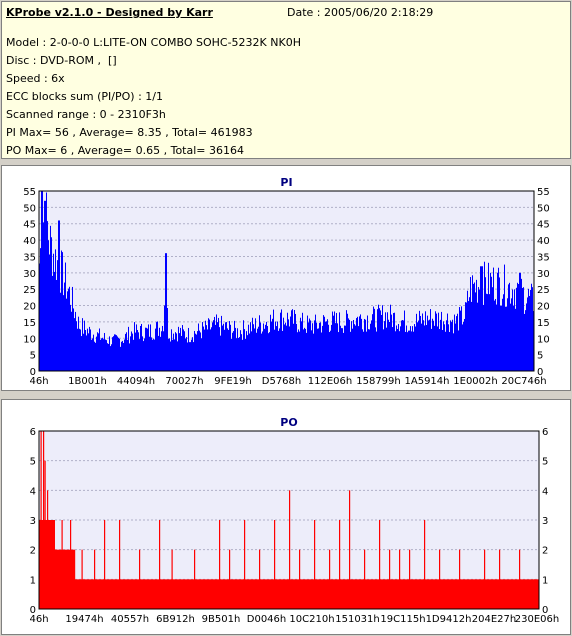  Describe the element at coordinates (29, 274) in the screenshot. I see `y-tick-label-left: 30` at that location.